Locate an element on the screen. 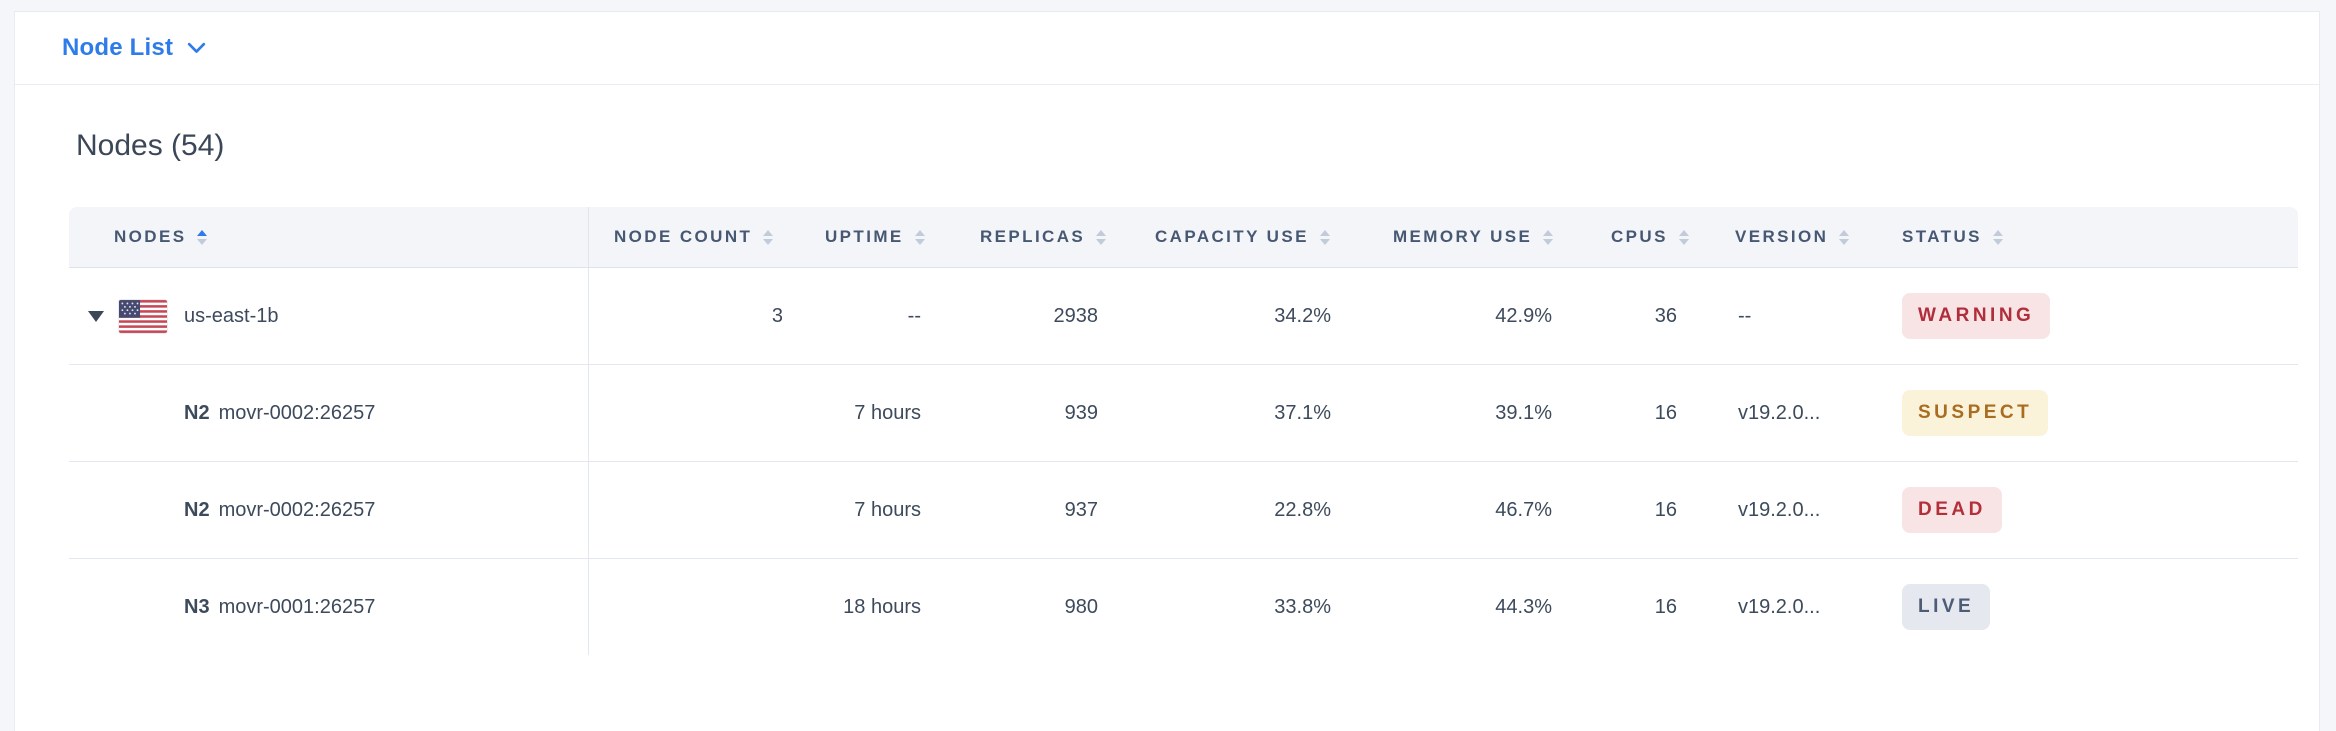 The width and height of the screenshot is (2336, 731). status-badge: DEAD is located at coordinates (1952, 510).